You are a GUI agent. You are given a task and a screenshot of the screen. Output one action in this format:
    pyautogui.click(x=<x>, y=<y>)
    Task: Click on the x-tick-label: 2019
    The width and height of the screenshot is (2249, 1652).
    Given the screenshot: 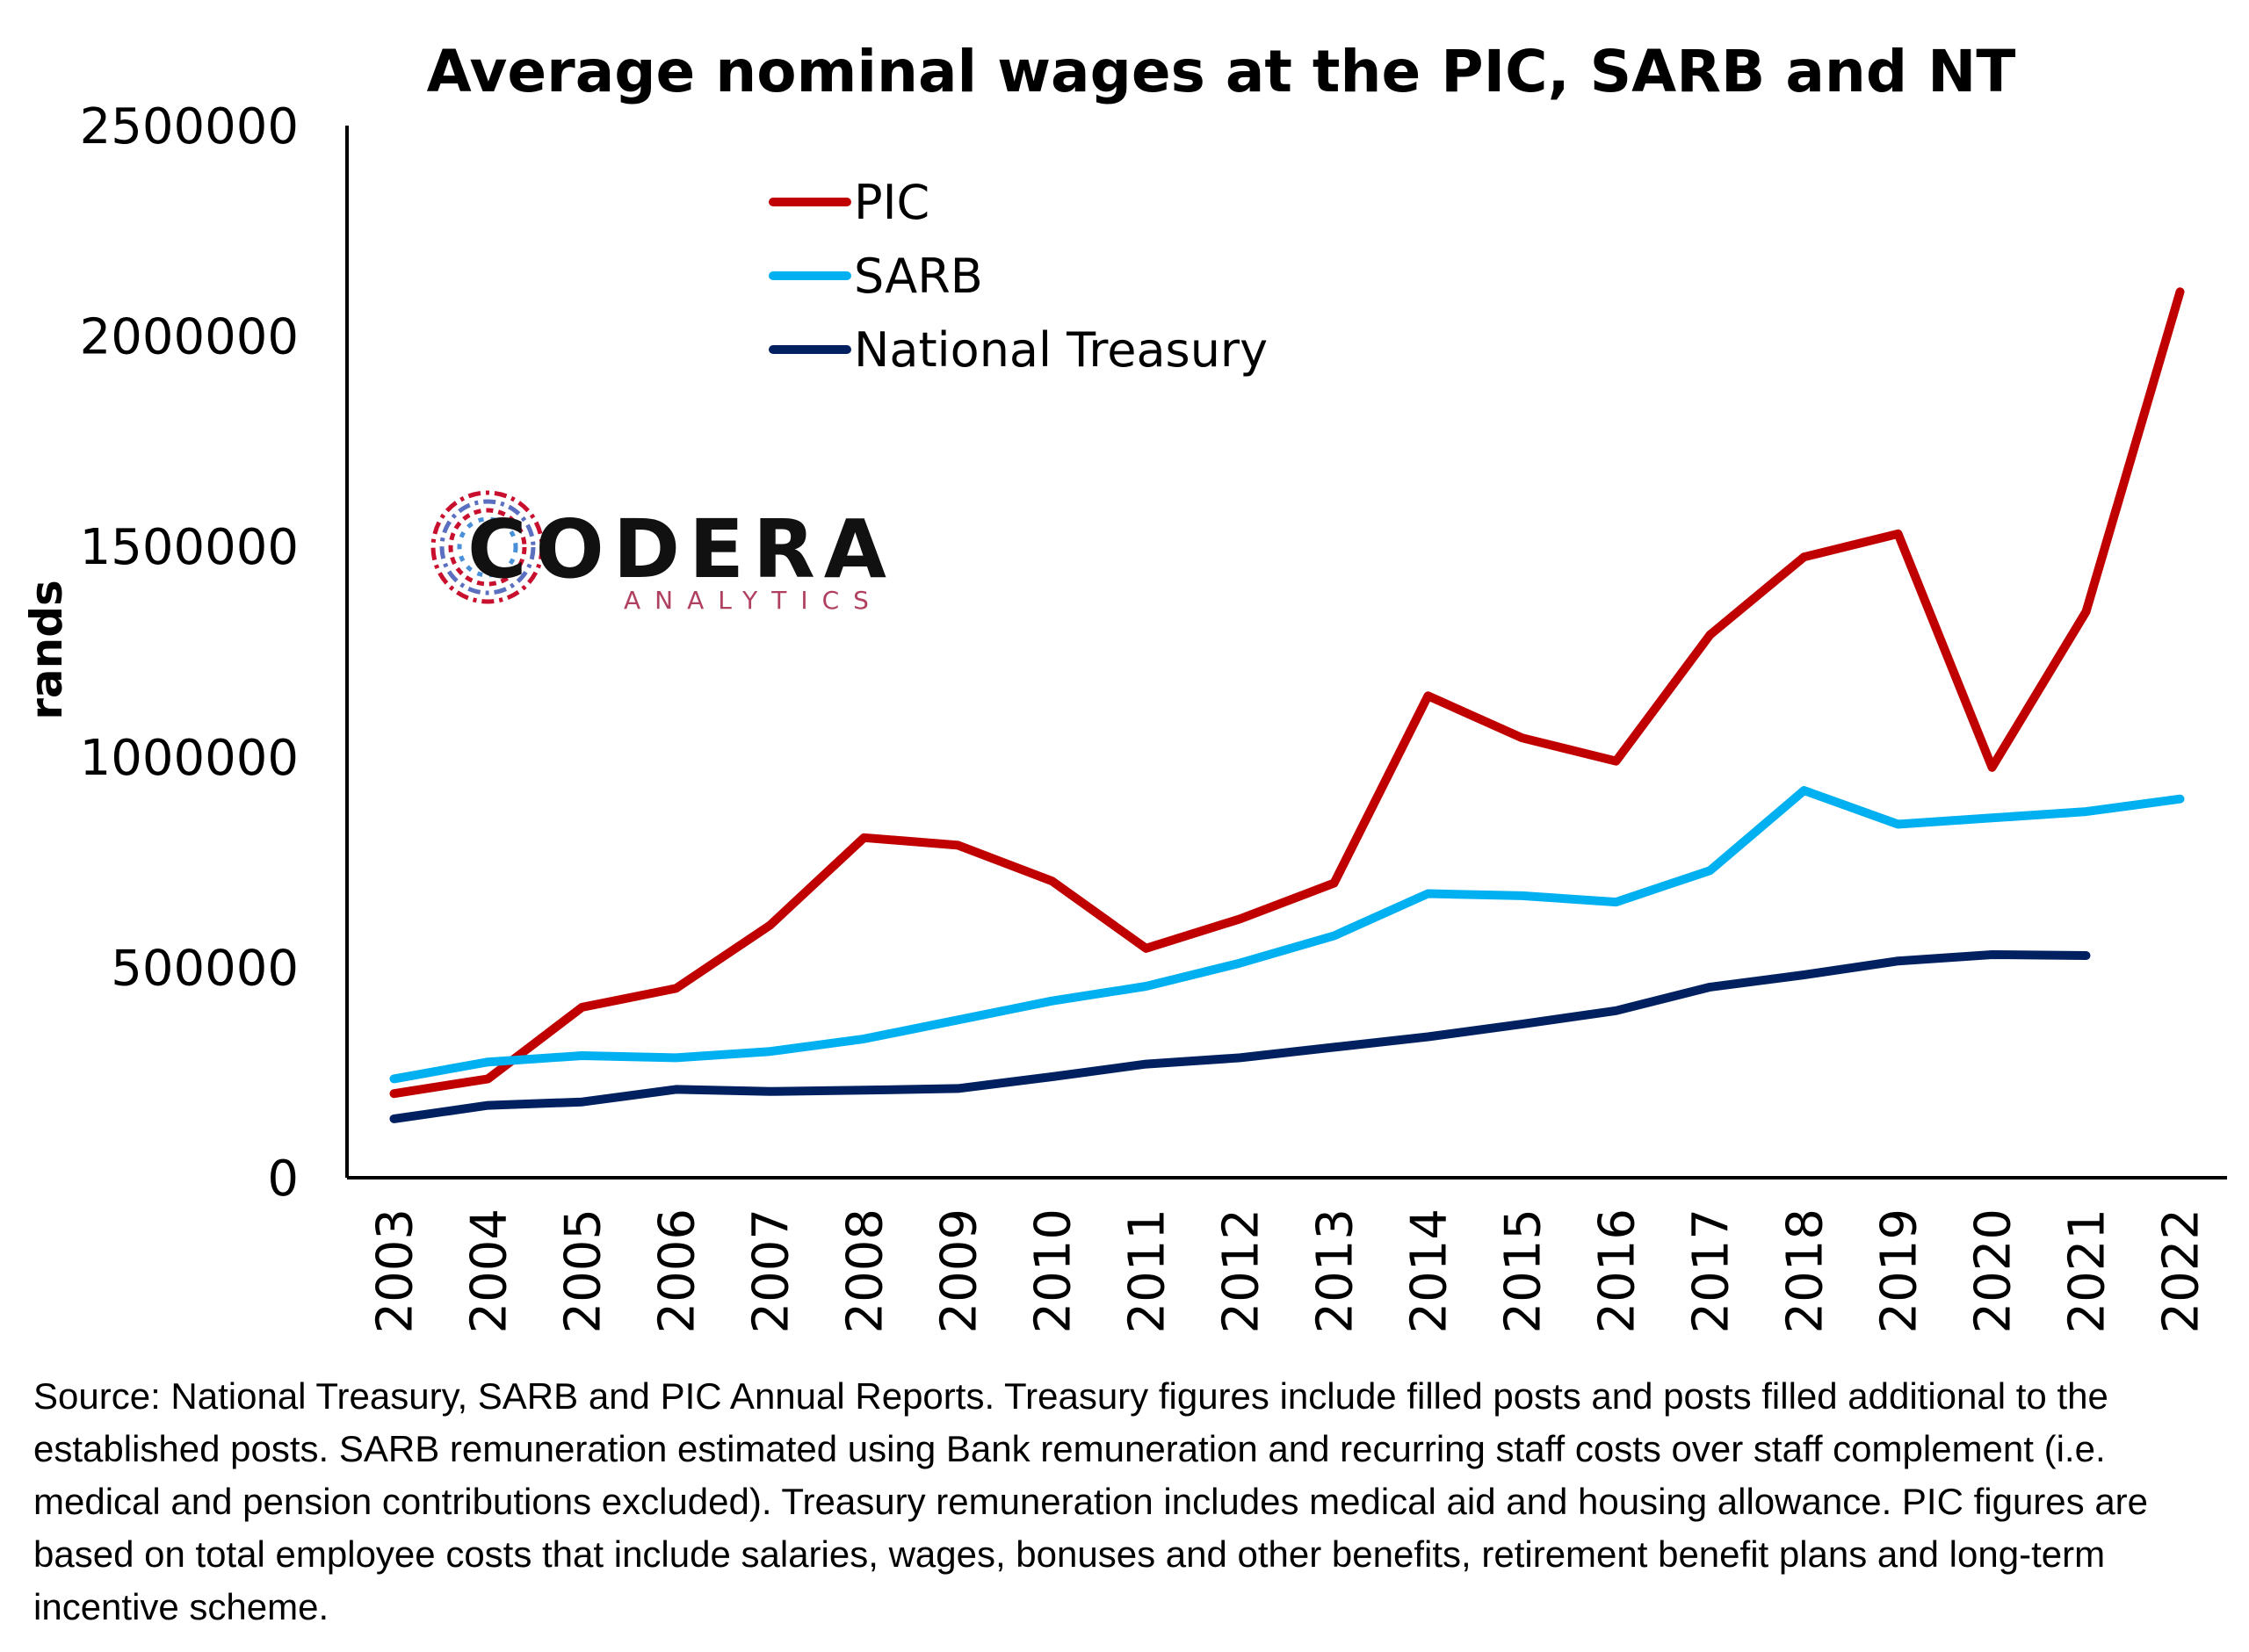 What is the action you would take?
    pyautogui.click(x=1899, y=1271)
    